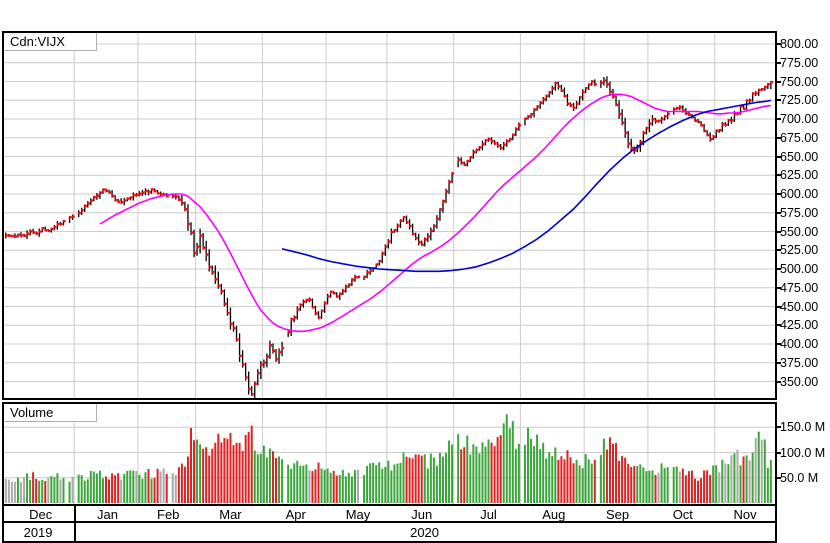  Describe the element at coordinates (554, 514) in the screenshot. I see `month-label: Aug` at that location.